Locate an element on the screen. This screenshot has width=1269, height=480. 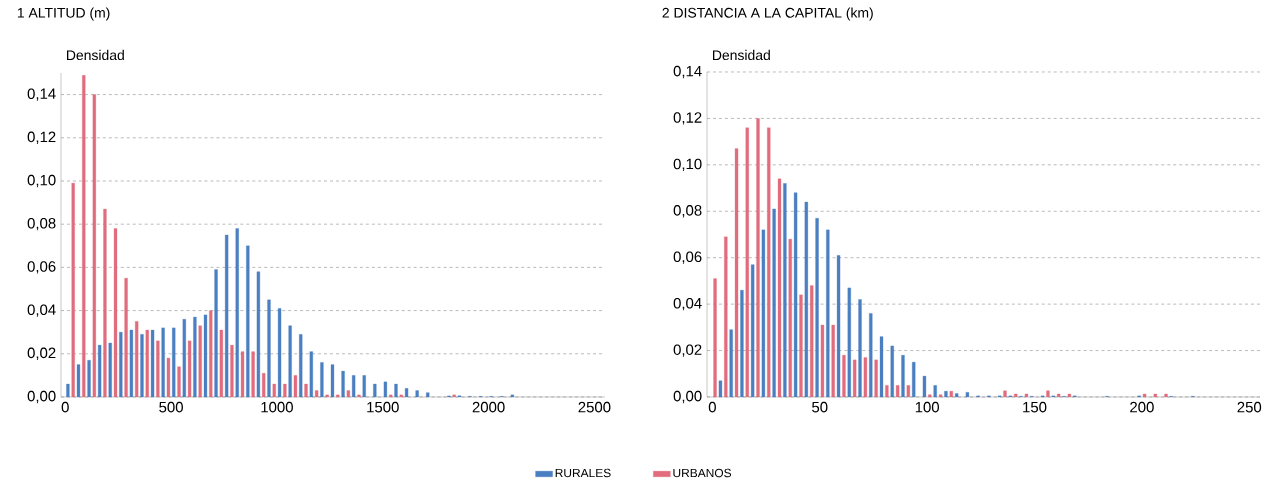
chart-title: 1 ALTITUD (m) is located at coordinates (63, 14).